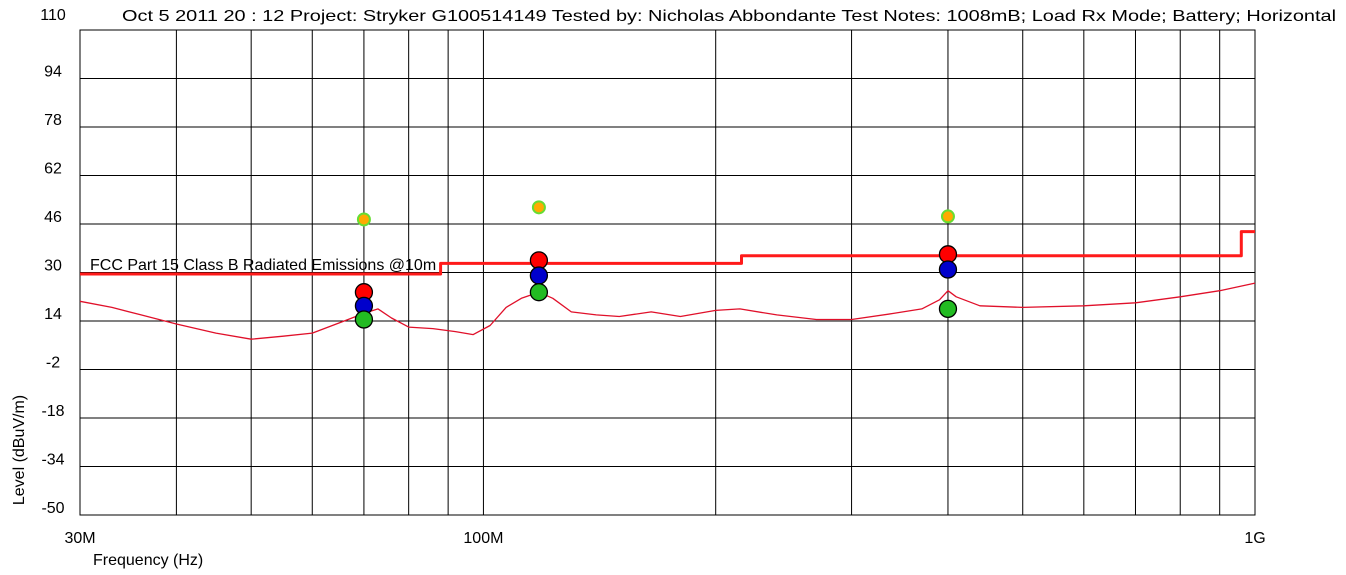  I want to click on marker-layer, so click(656, 264).